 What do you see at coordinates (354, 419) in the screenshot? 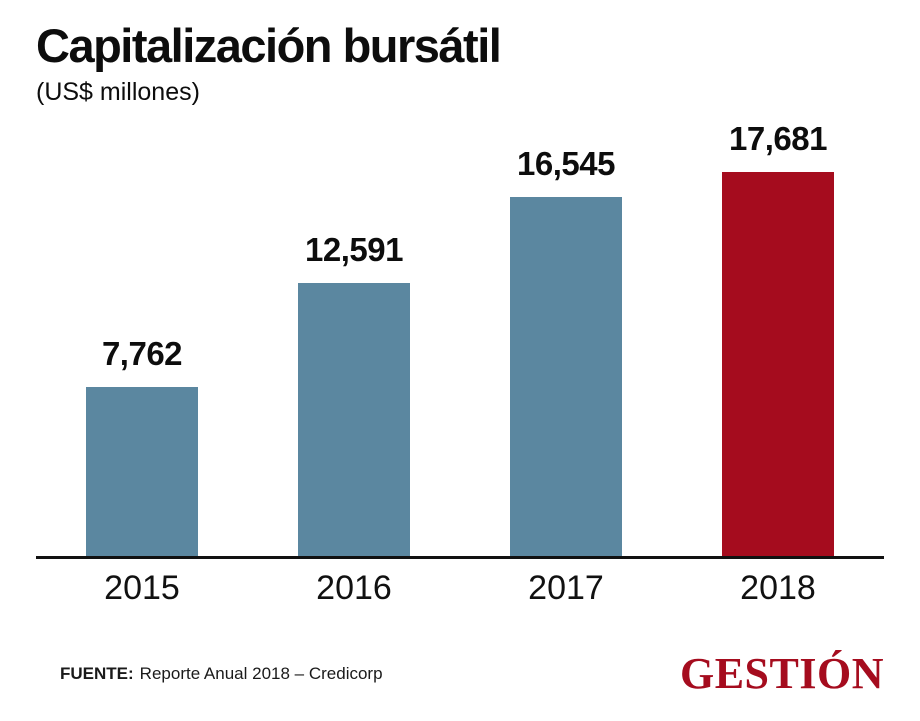
I see `bar-2016` at bounding box center [354, 419].